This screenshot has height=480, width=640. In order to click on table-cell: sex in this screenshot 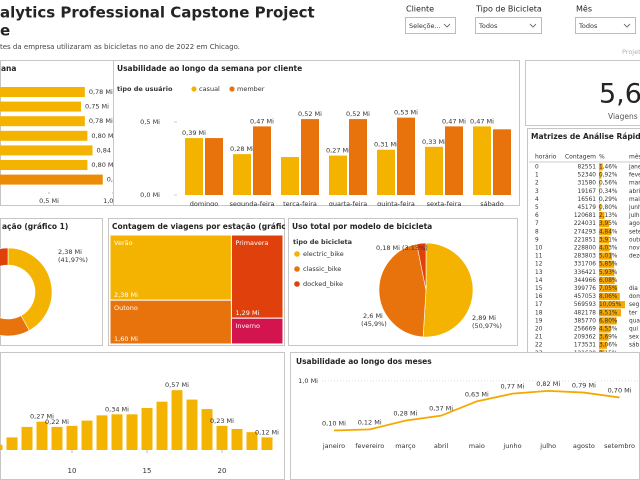, I will do `click(634, 338)`.